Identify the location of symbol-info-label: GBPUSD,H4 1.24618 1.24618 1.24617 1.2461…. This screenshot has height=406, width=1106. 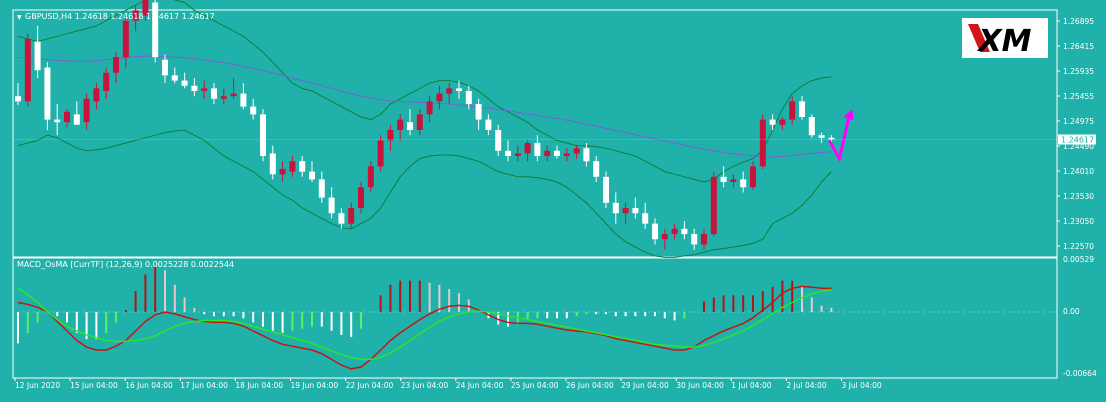
(120, 16).